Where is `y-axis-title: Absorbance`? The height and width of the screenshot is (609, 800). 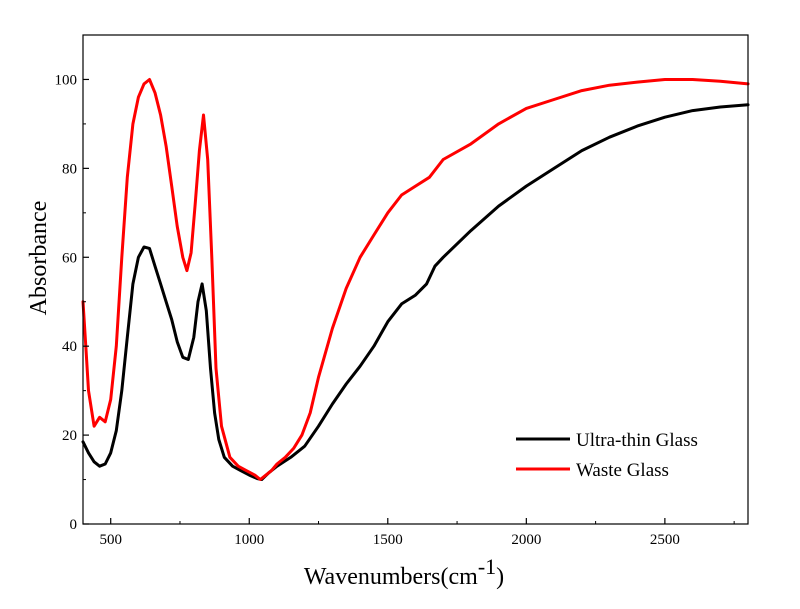 y-axis-title: Absorbance is located at coordinates (39, 258).